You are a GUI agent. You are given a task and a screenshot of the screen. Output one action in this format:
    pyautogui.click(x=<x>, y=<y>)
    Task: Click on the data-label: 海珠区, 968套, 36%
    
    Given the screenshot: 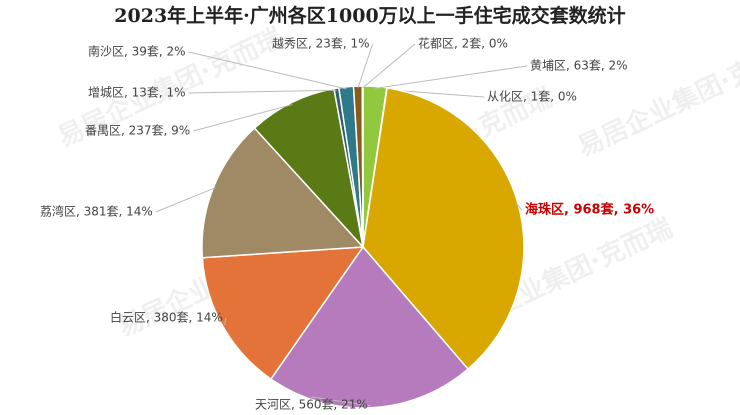 What is the action you would take?
    pyautogui.click(x=589, y=210)
    